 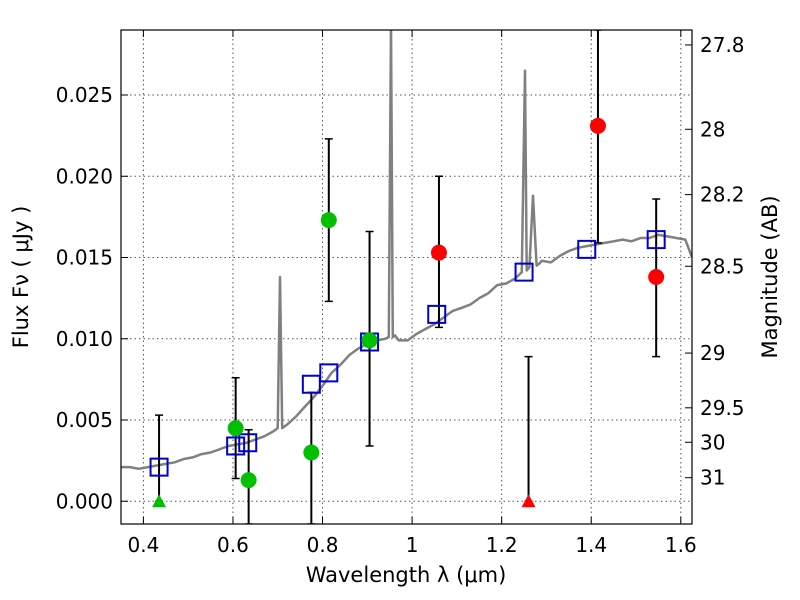 What do you see at coordinates (84, 501) in the screenshot?
I see `y-tick-label: 0.000` at bounding box center [84, 501].